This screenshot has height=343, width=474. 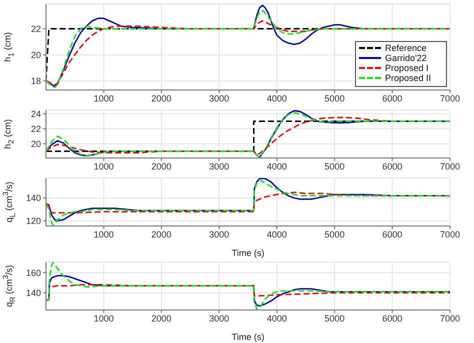 What do you see at coordinates (407, 68) in the screenshot?
I see `legend-label: Proposed I` at bounding box center [407, 68].